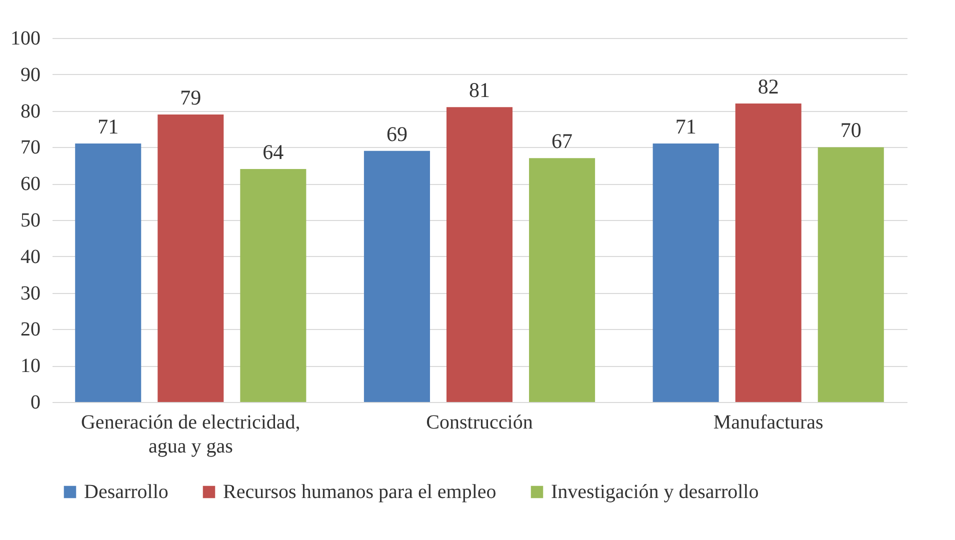  Describe the element at coordinates (35, 403) in the screenshot. I see `y-tick-label: 0` at that location.